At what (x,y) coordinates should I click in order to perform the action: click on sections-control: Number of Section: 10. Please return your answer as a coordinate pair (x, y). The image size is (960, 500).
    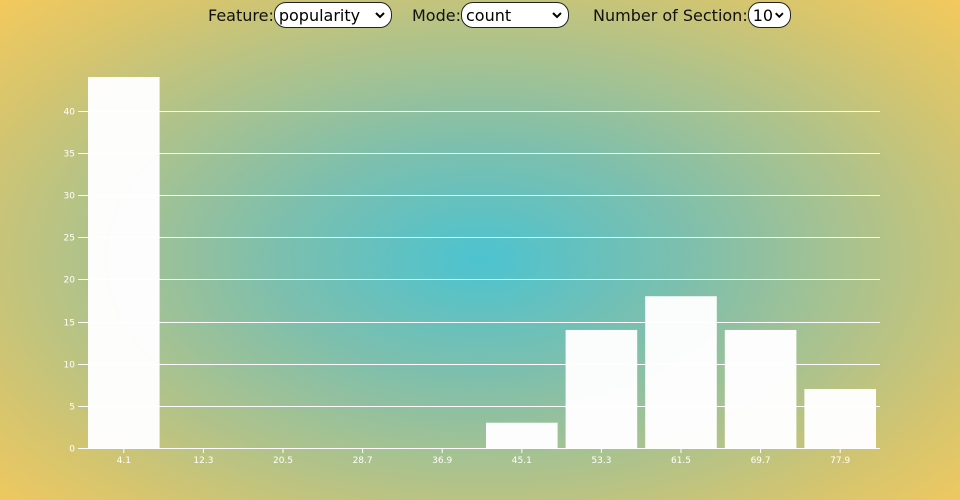
    Looking at the image, I should click on (692, 15).